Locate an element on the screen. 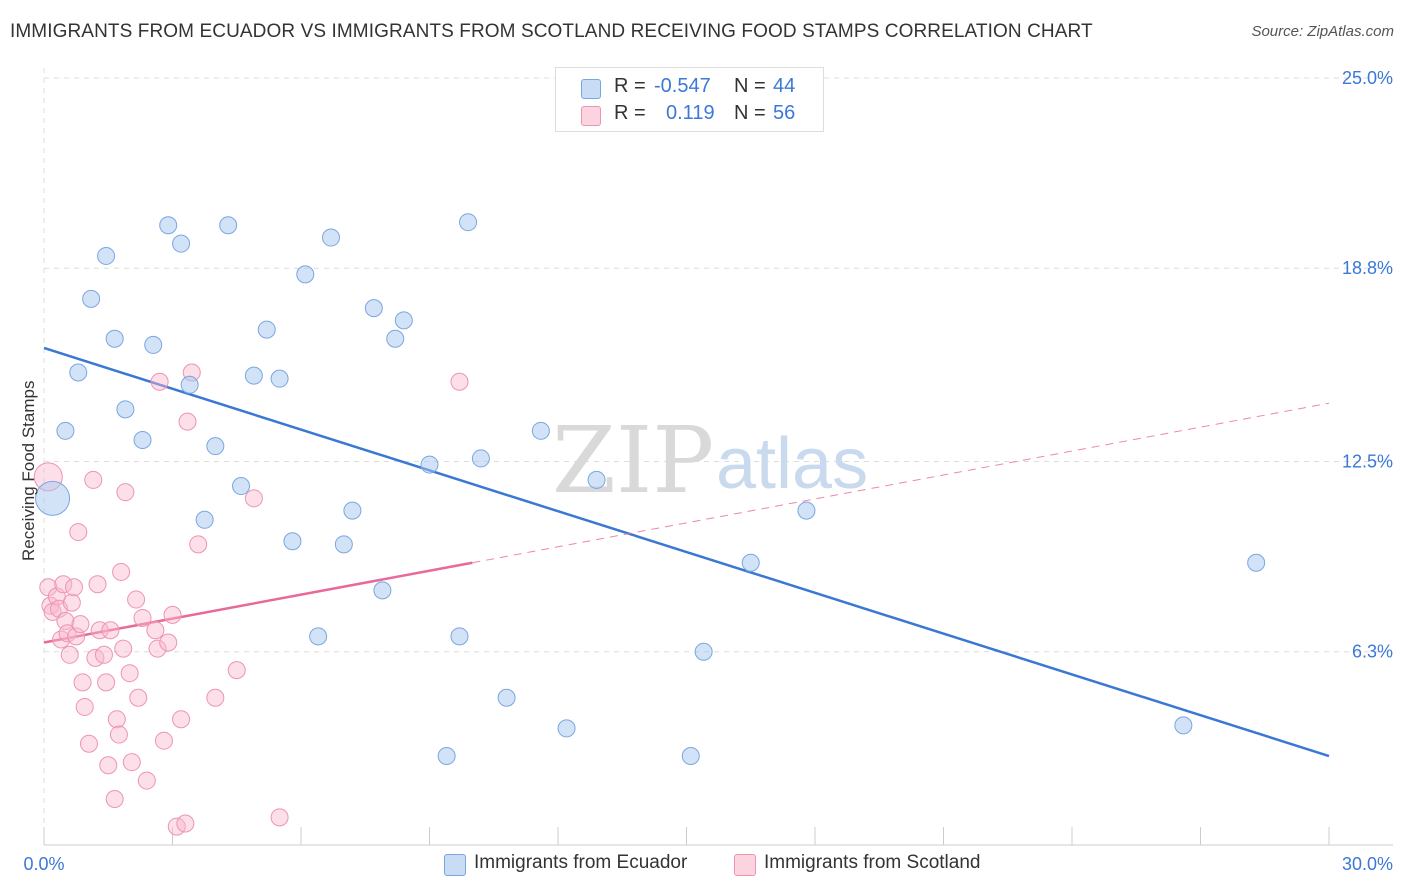 This screenshot has height=892, width=1406. legend-n-value: 44 is located at coordinates (784, 86).